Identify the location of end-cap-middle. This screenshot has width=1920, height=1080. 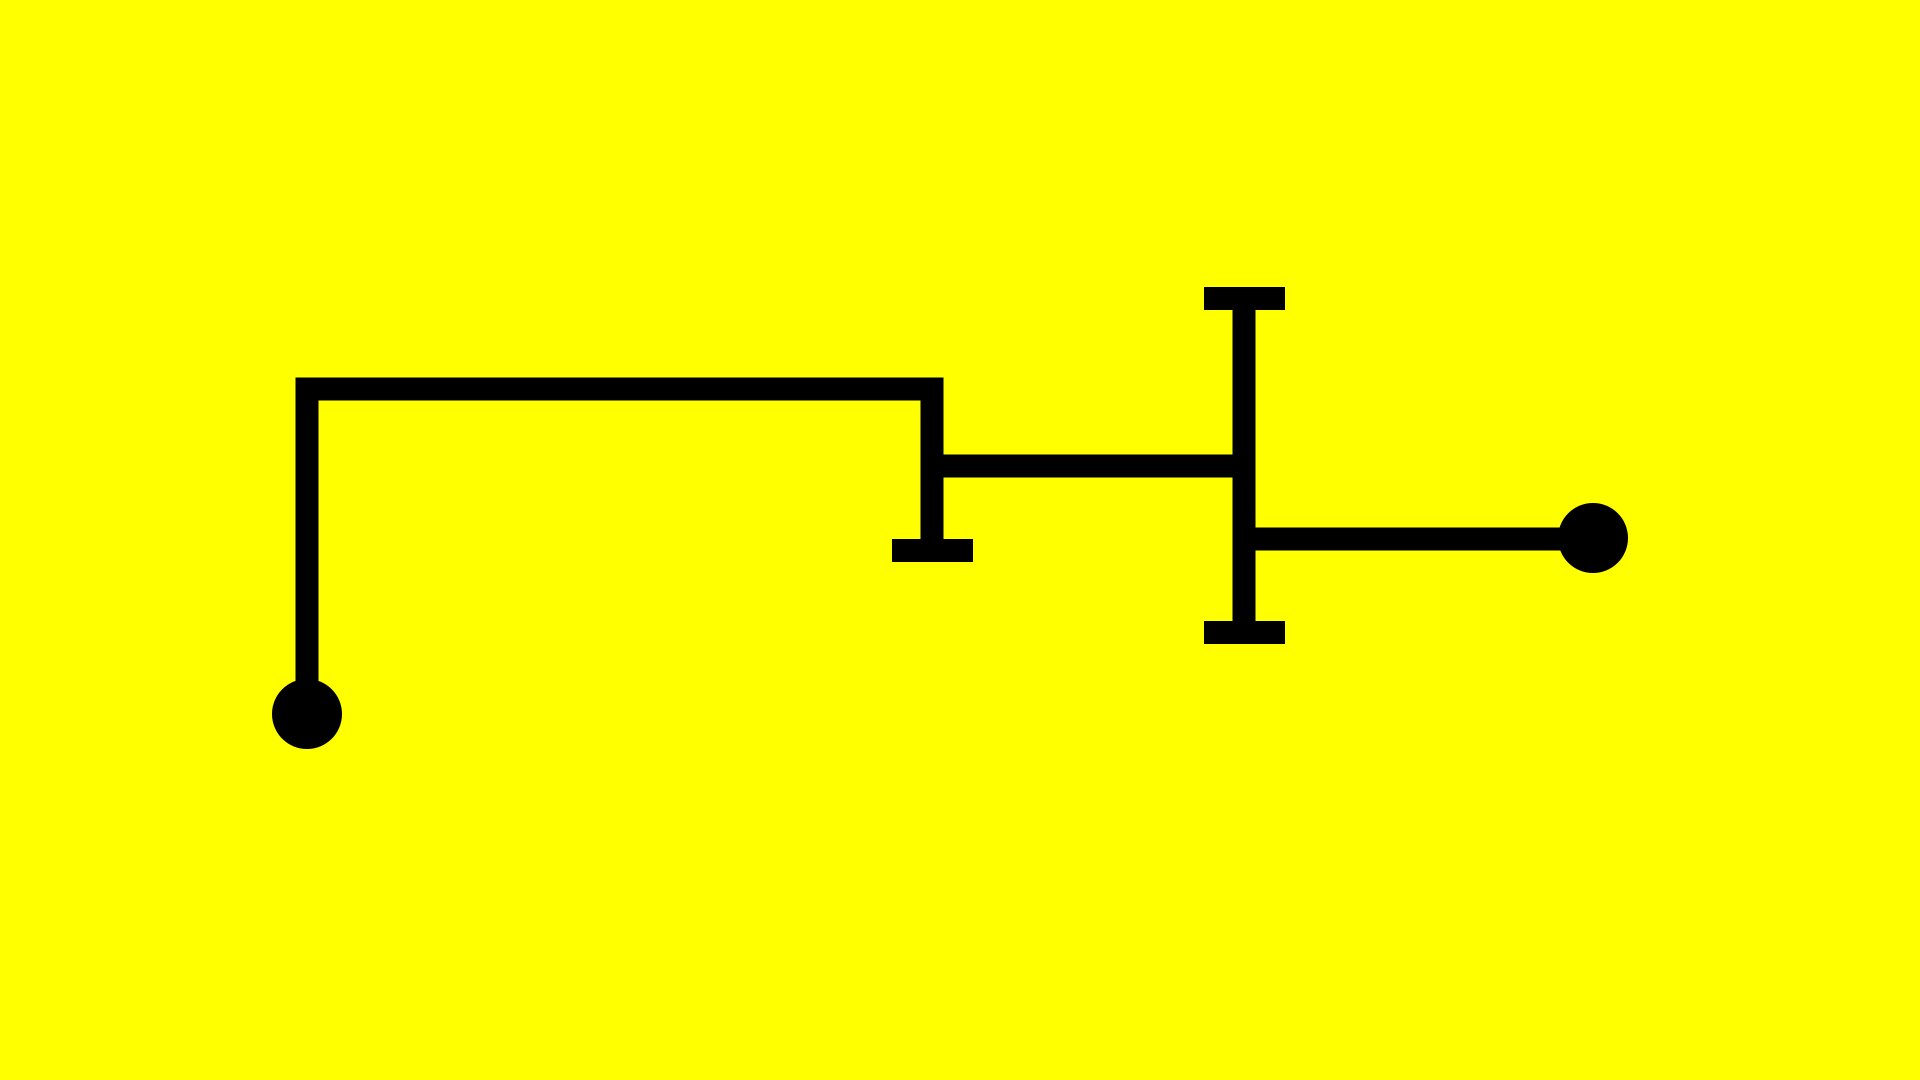
(932, 550).